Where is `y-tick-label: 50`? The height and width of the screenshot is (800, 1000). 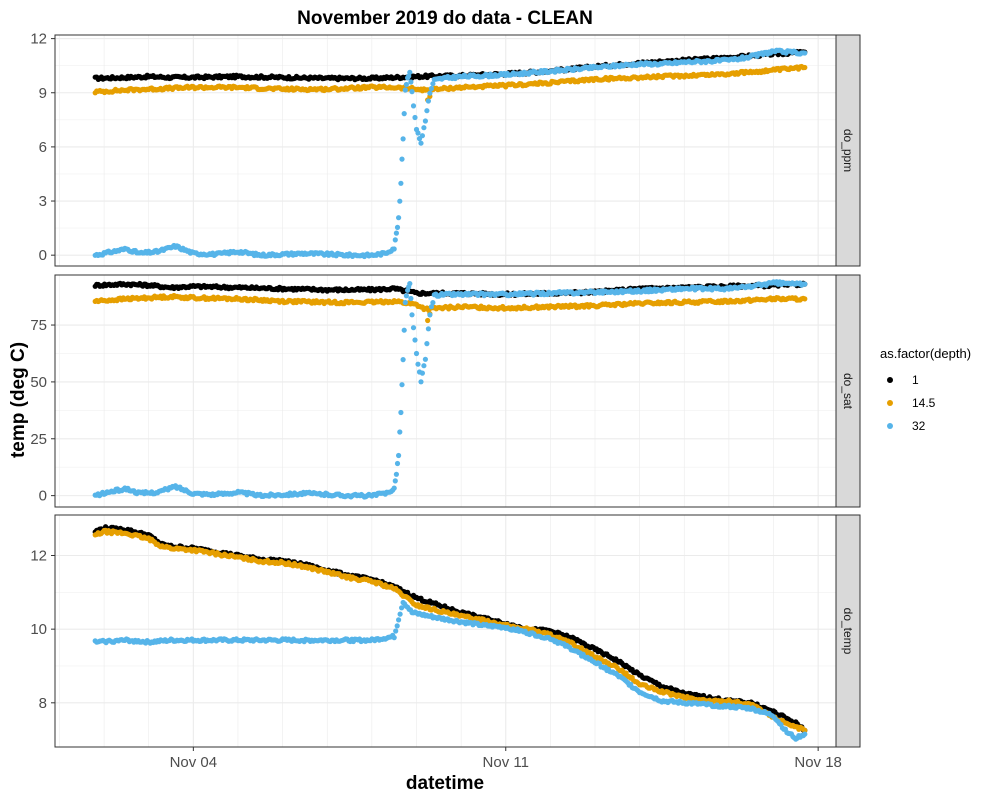 y-tick-label: 50 is located at coordinates (38, 382).